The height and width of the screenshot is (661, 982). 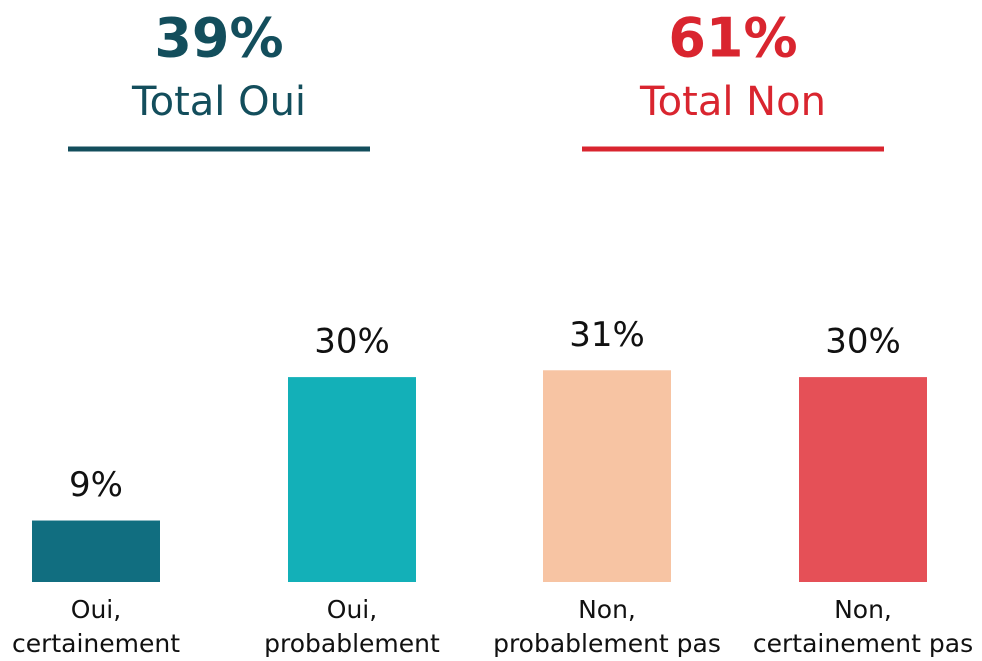 I want to click on category-label: Non, certainement pas, so click(x=863, y=626).